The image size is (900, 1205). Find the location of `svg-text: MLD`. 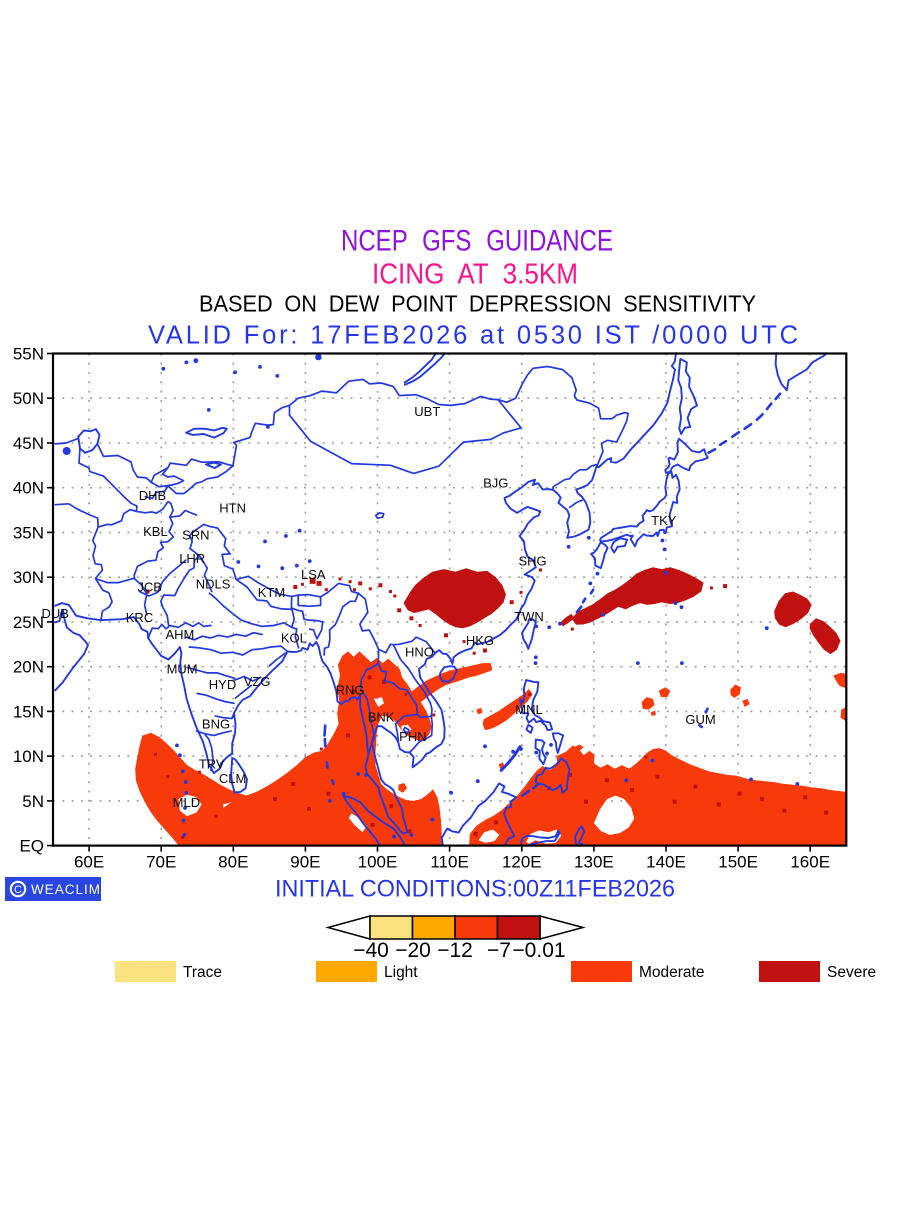

svg-text: MLD is located at coordinates (186, 802).